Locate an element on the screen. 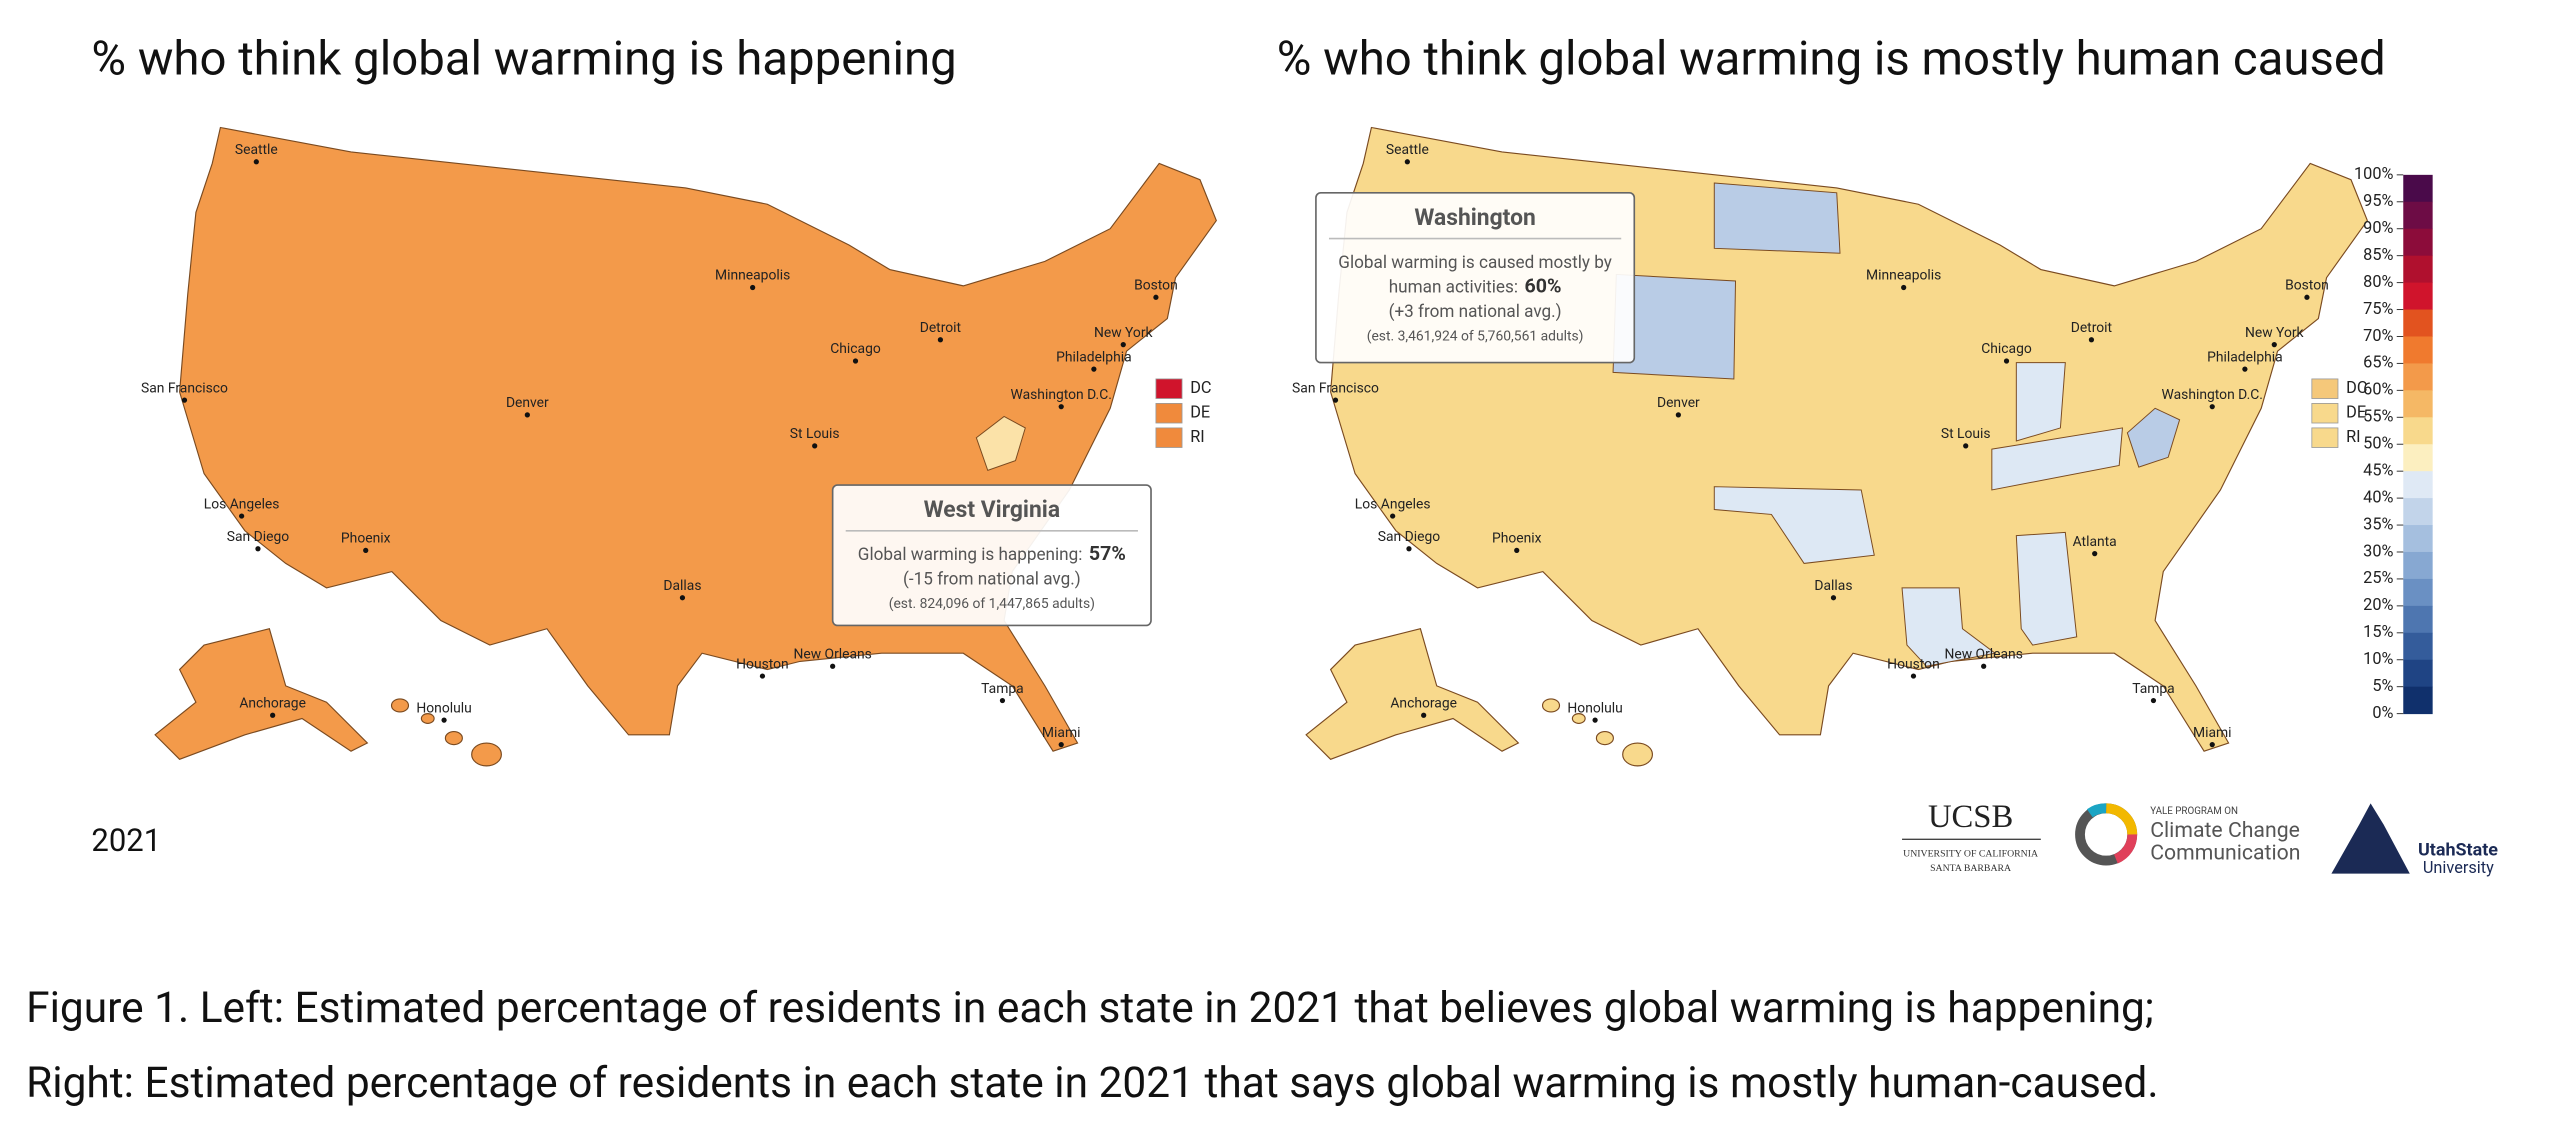 The height and width of the screenshot is (1135, 2560). city-label: Miami is located at coordinates (2212, 733).